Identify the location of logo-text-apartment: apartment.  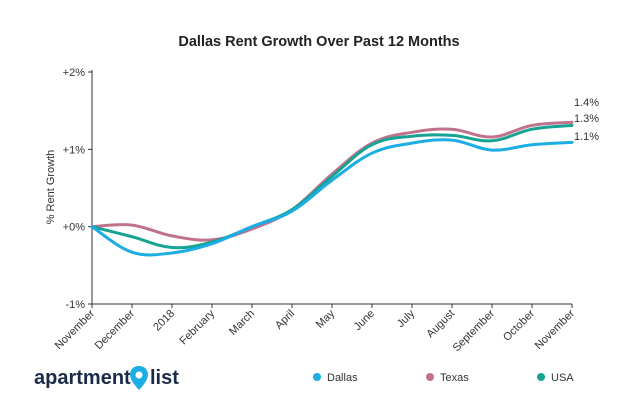
(82, 378).